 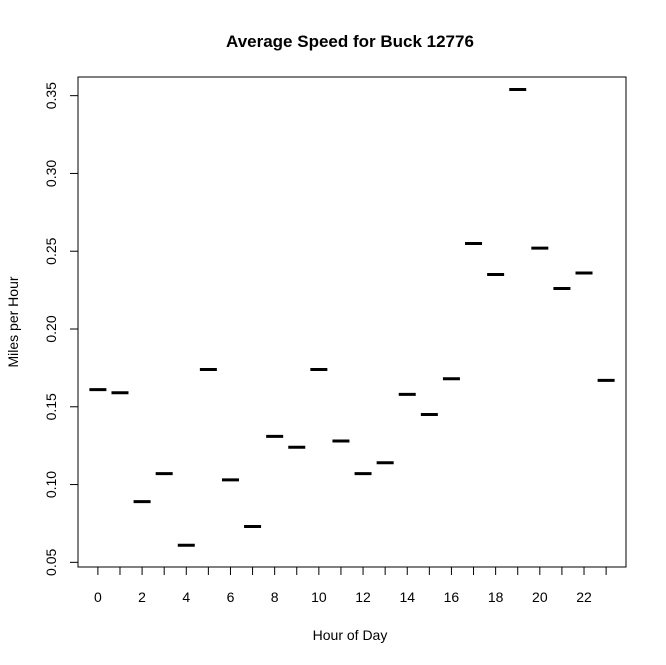 I want to click on y-tick-label: 0.15, so click(x=51, y=406).